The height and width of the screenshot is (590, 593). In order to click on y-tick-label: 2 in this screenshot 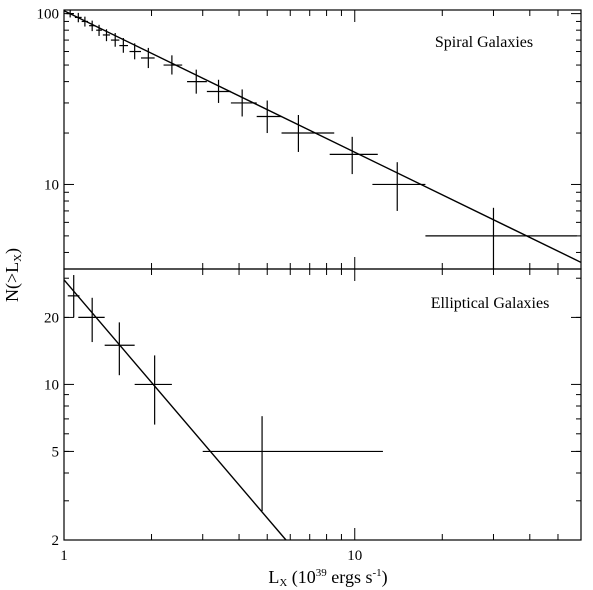, I will do `click(56, 541)`.